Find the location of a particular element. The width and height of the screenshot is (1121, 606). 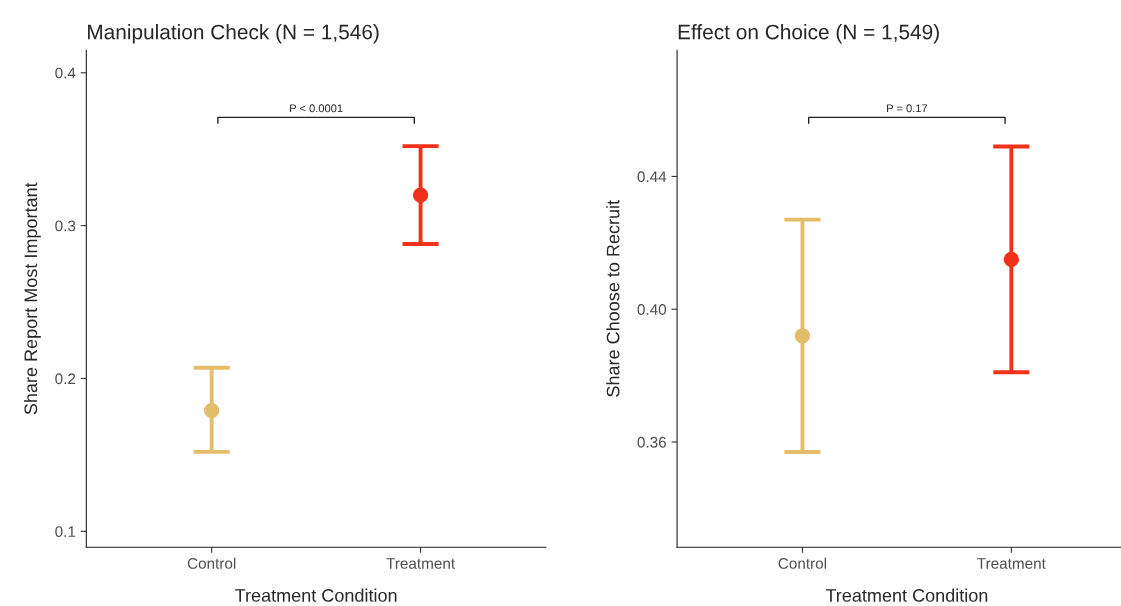

annotation: P = 0.17 is located at coordinates (907, 108).